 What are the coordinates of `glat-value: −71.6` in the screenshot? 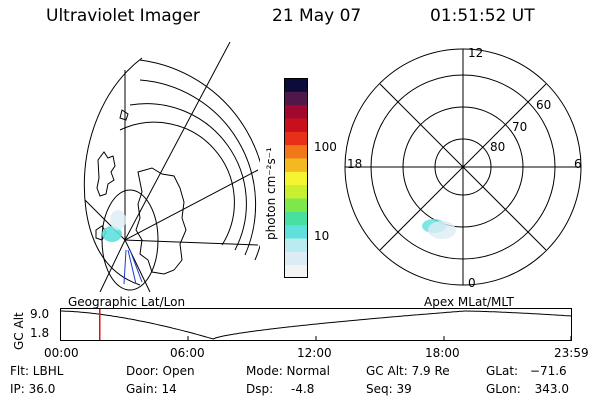 It's located at (548, 371).